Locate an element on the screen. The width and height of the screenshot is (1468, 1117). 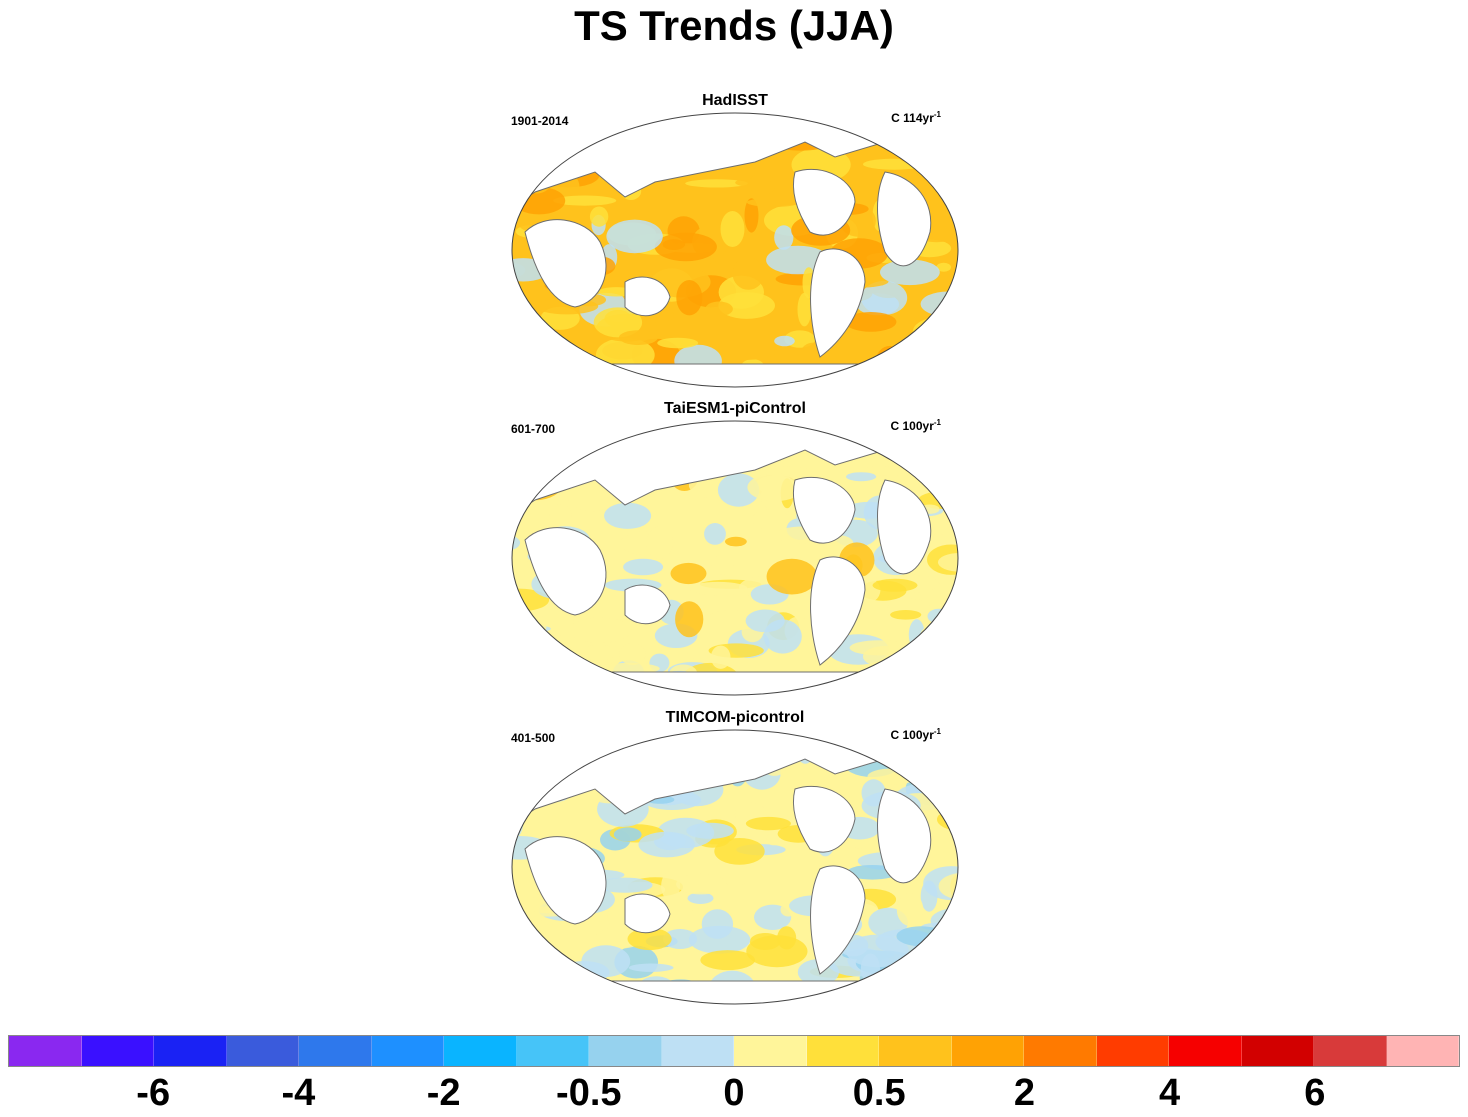
map-panel-taiesm1: TaiESM1-piControl 601-700 C 100yr-1 is located at coordinates (735, 550).